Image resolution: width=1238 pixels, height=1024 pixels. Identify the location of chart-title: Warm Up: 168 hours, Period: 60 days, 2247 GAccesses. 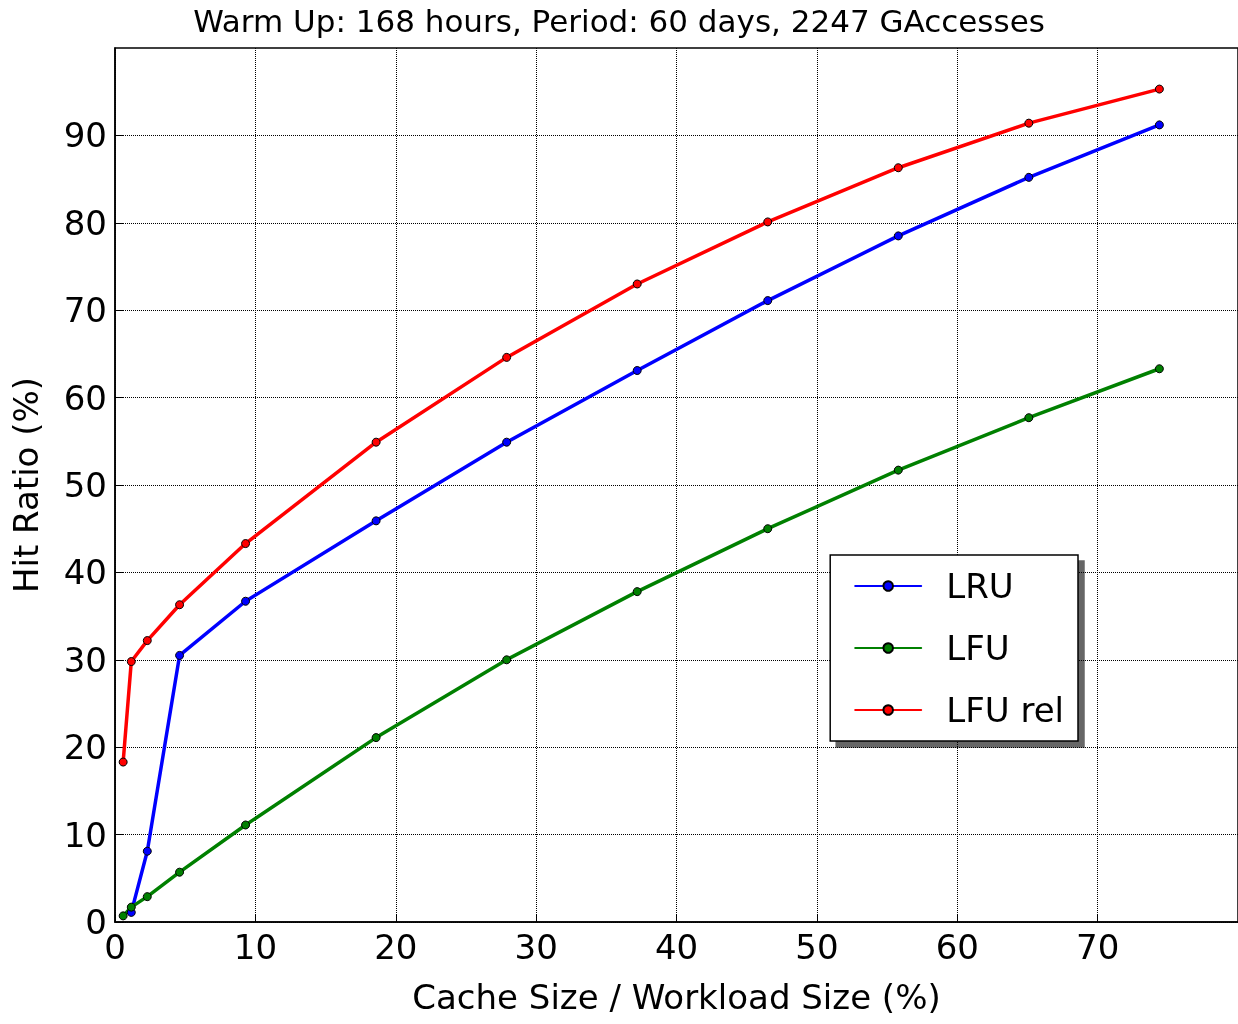
(619, 20).